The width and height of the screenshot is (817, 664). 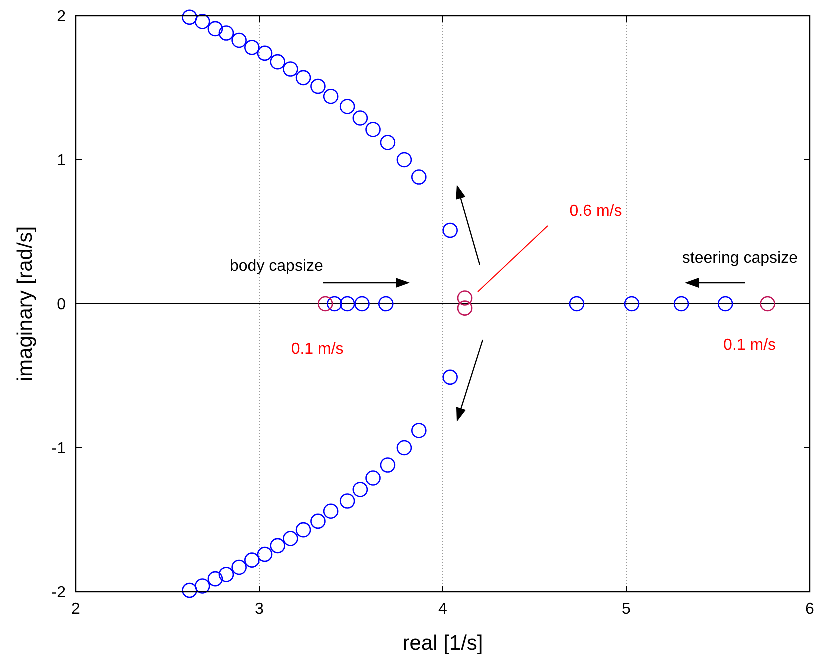 I want to click on x-tick-label: 3, so click(x=259, y=609).